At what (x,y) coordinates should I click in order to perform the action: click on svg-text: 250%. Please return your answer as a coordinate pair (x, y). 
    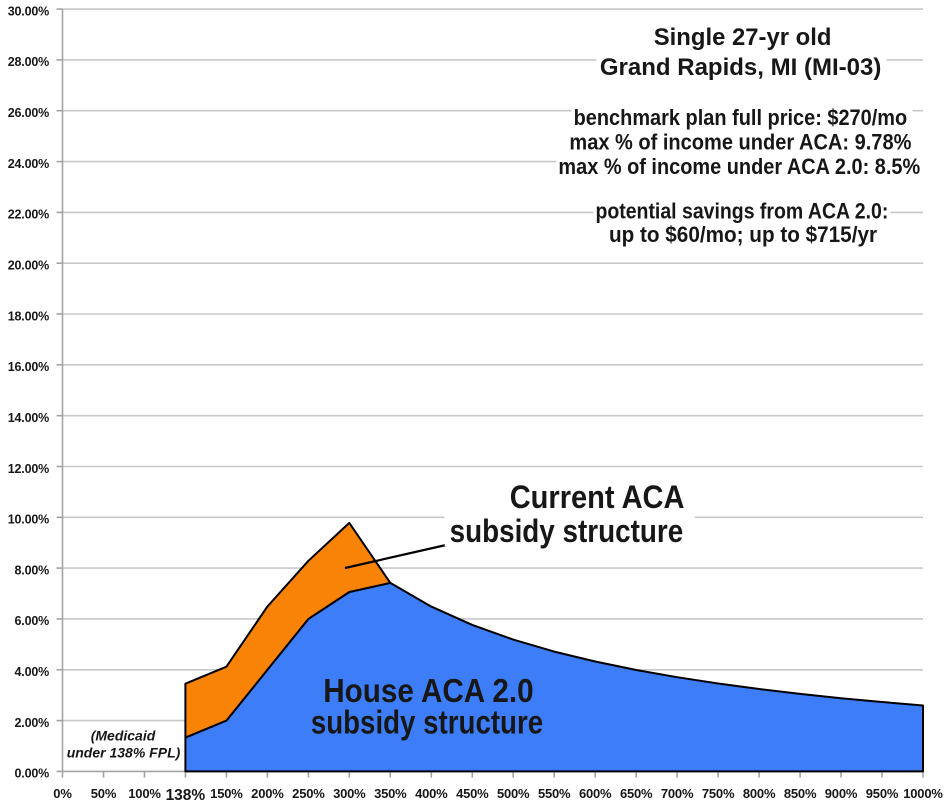
    Looking at the image, I should click on (308, 793).